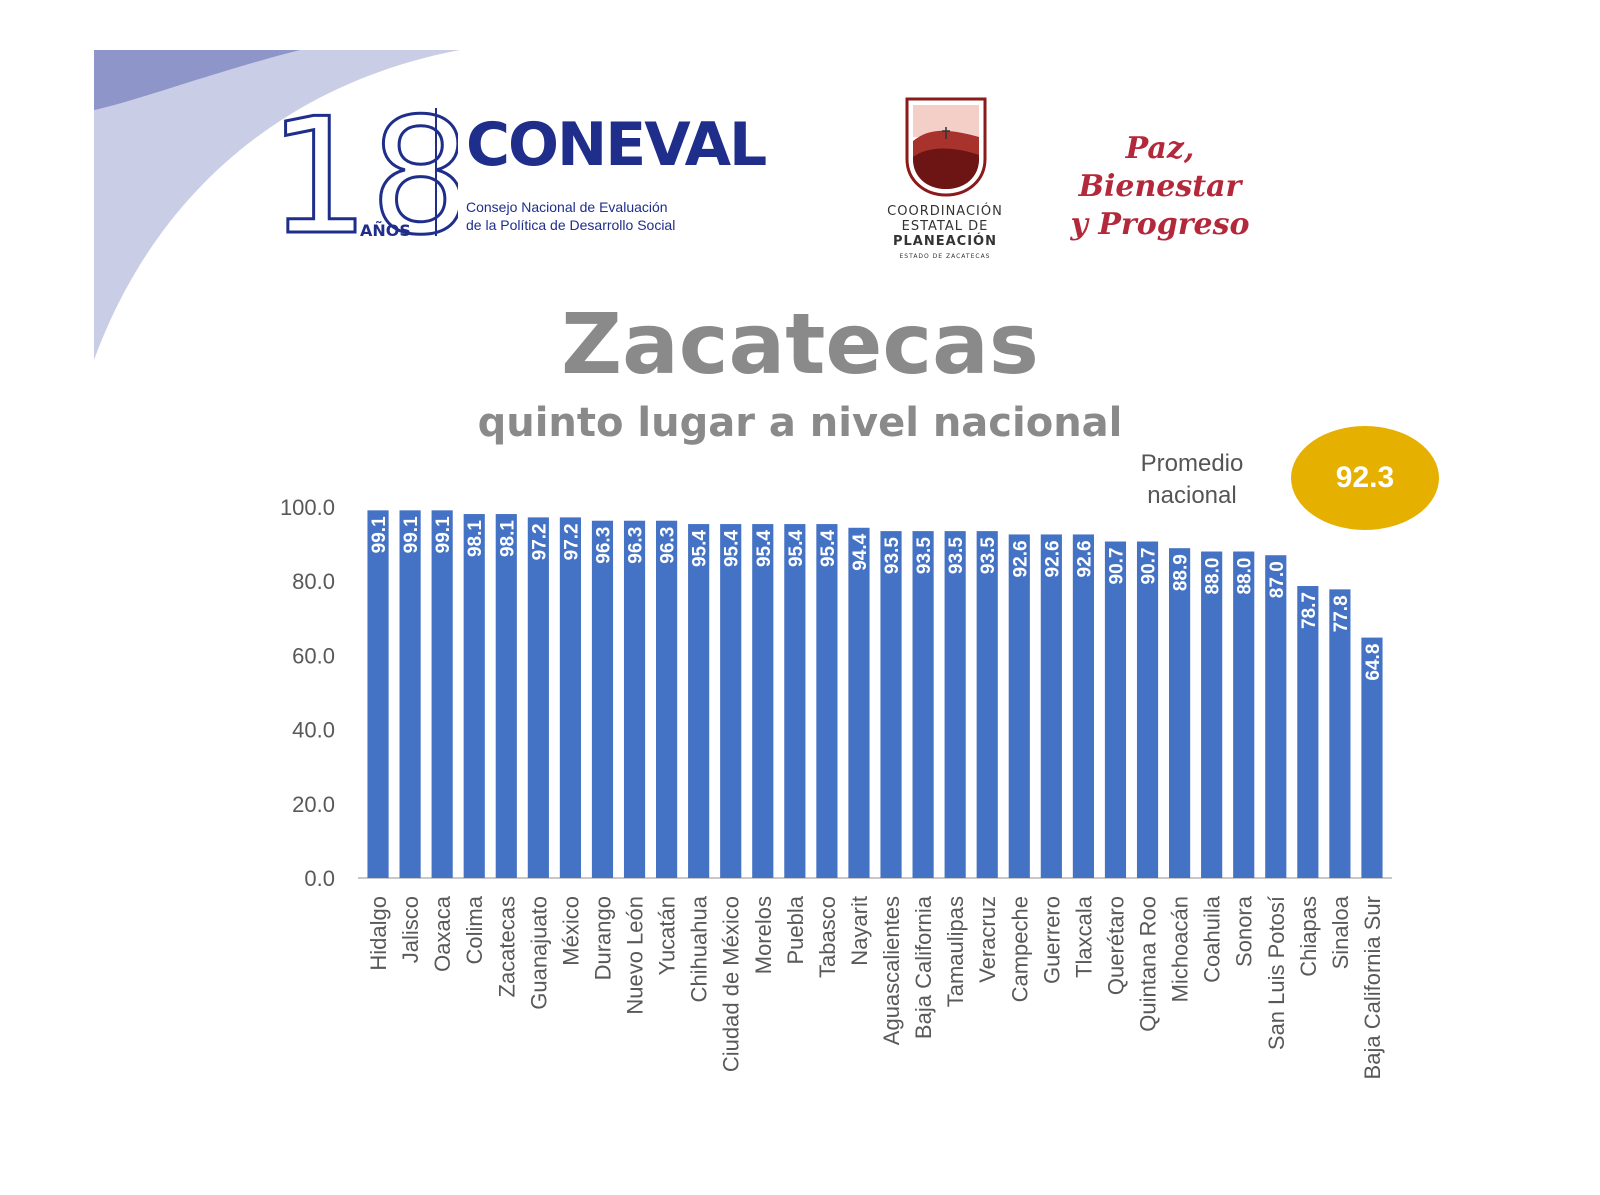 The height and width of the screenshot is (1195, 1600). I want to click on coneval-line1: Consejo Nacional de Evaluación, so click(567, 207).